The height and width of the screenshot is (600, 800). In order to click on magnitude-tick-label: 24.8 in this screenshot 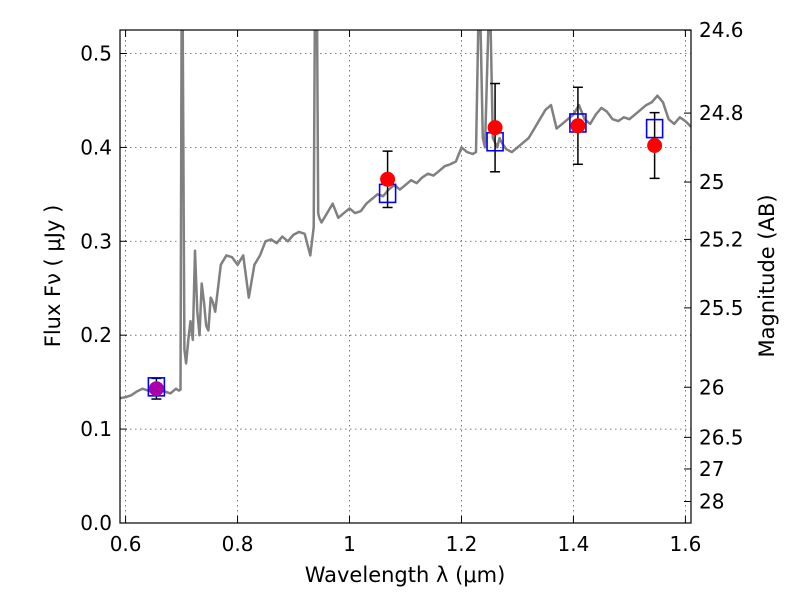, I will do `click(721, 113)`.